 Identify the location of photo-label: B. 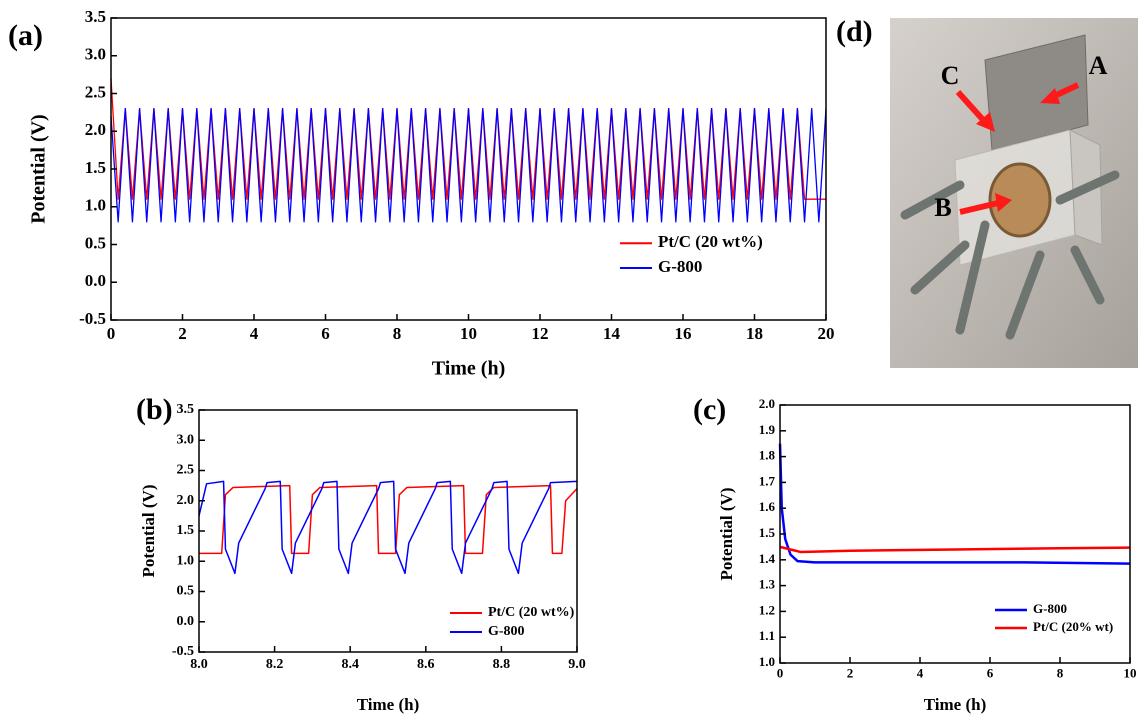
(942, 207).